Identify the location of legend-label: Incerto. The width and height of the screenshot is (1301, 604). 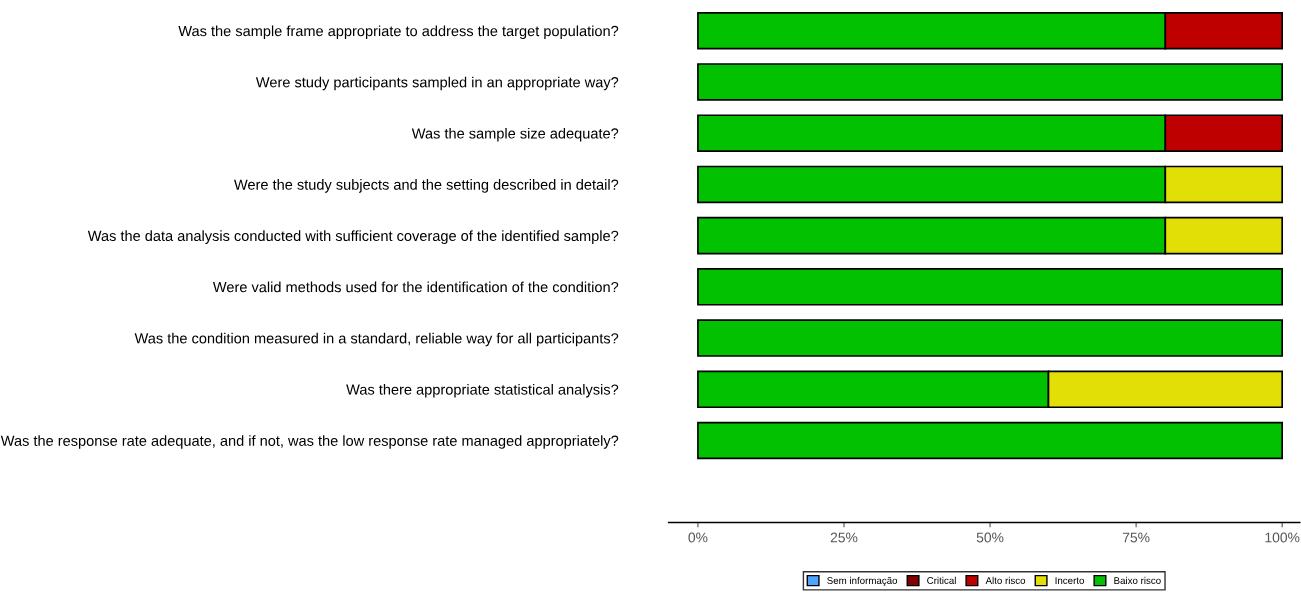
(1070, 580).